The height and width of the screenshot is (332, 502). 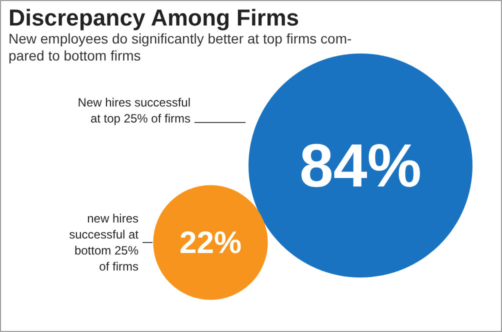 What do you see at coordinates (104, 242) in the screenshot?
I see `category-label: new hires successful at bottom 25% of firms` at bounding box center [104, 242].